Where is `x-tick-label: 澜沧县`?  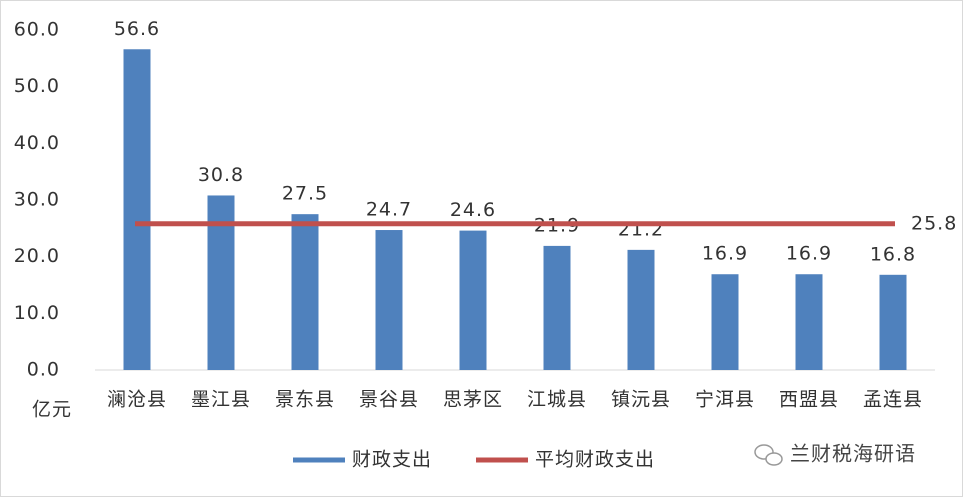
x-tick-label: 澜沧县 is located at coordinates (137, 400).